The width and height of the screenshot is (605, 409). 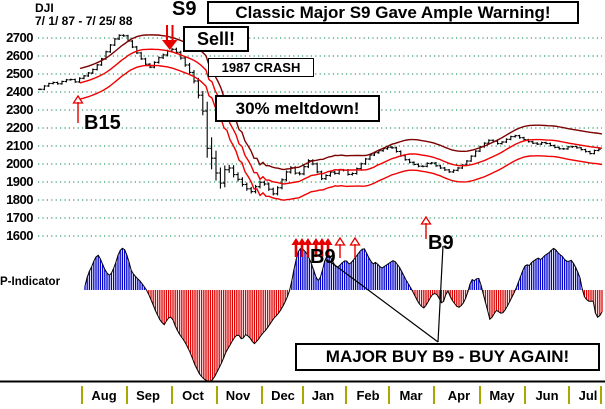 I want to click on month-label: Sep, so click(x=148, y=395).